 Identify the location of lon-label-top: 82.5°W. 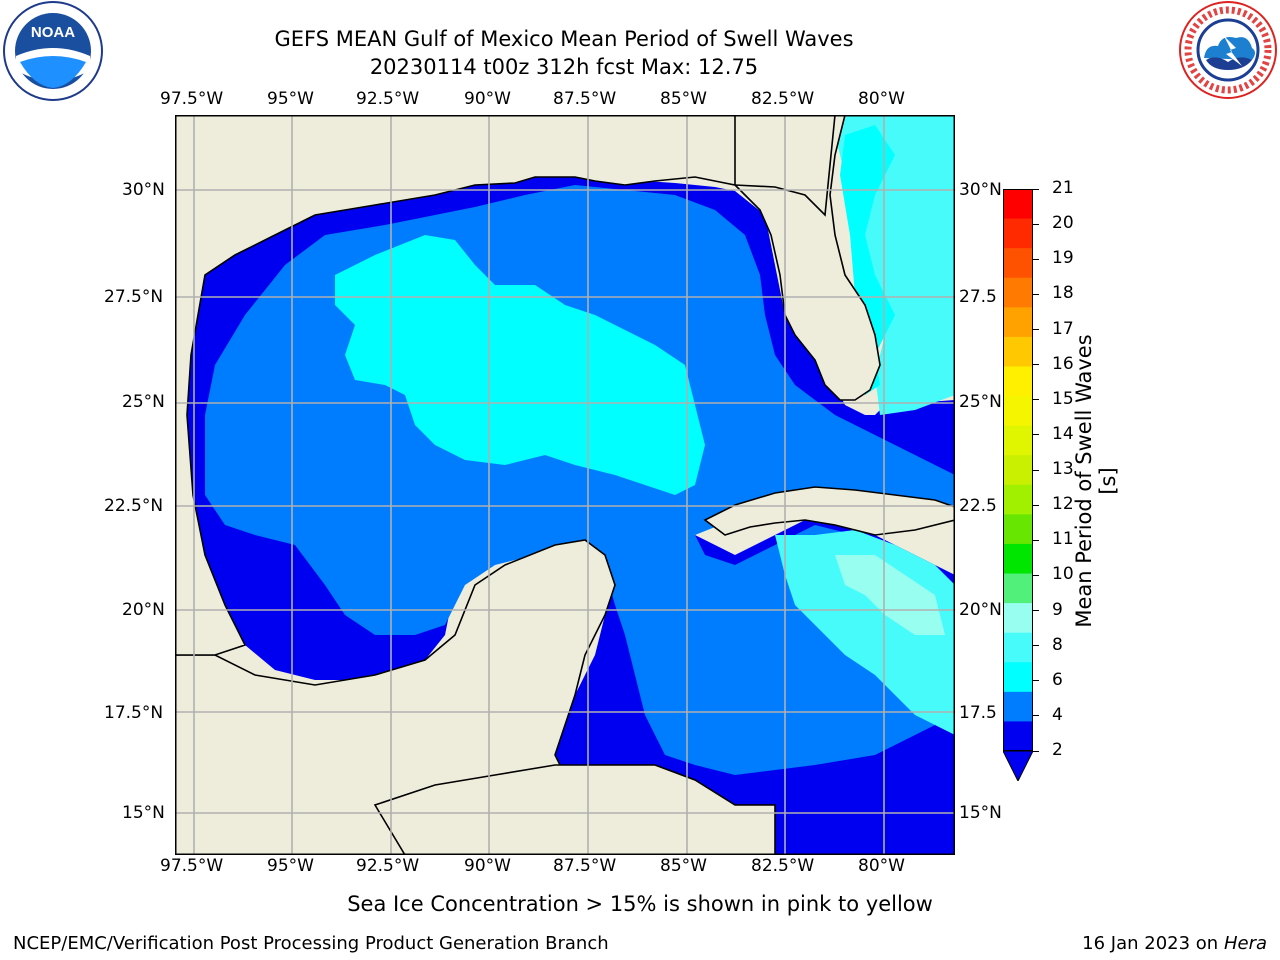
(783, 99).